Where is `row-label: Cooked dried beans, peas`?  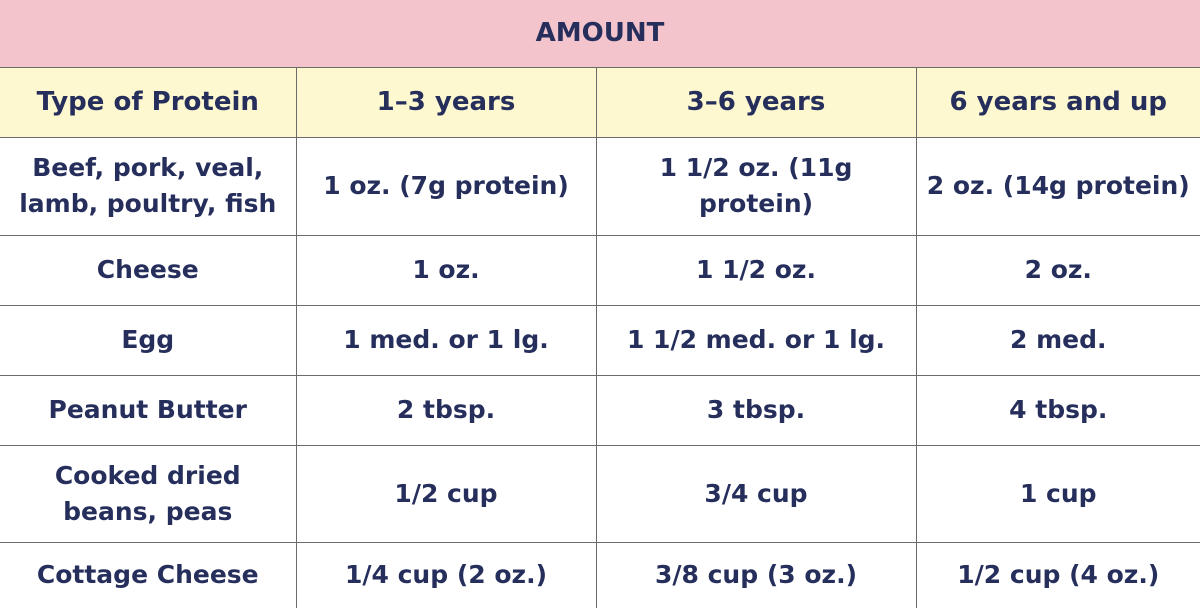 row-label: Cooked dried beans, peas is located at coordinates (148, 493).